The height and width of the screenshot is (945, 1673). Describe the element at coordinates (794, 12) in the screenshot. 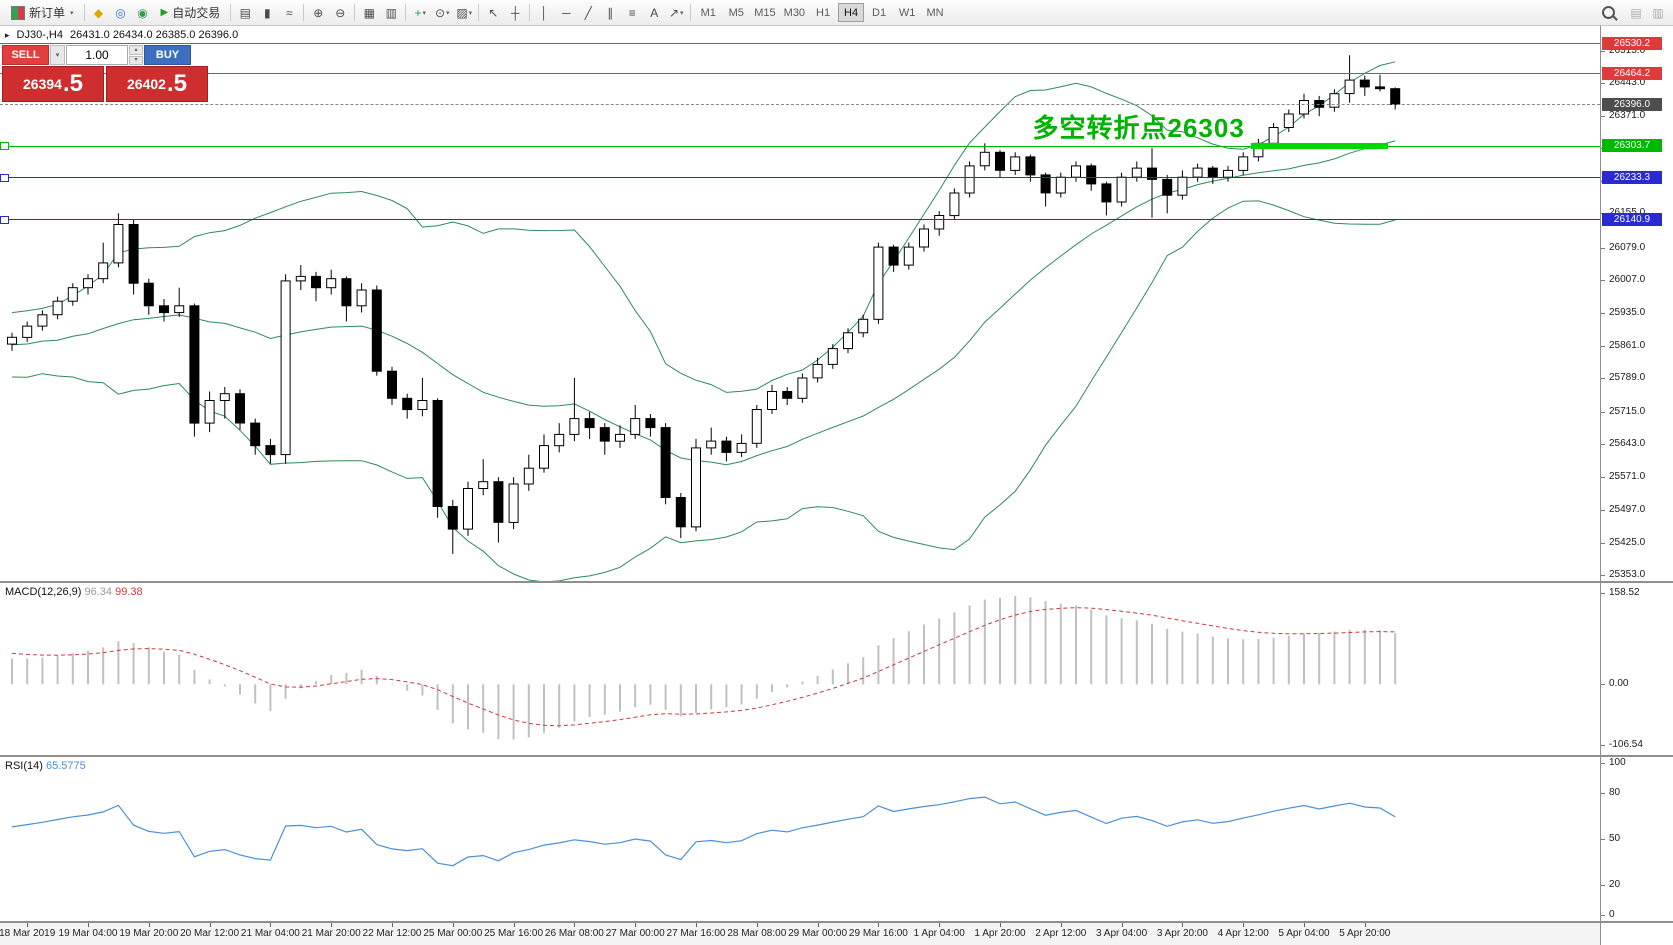

I see `timeframe-m30: M30` at that location.